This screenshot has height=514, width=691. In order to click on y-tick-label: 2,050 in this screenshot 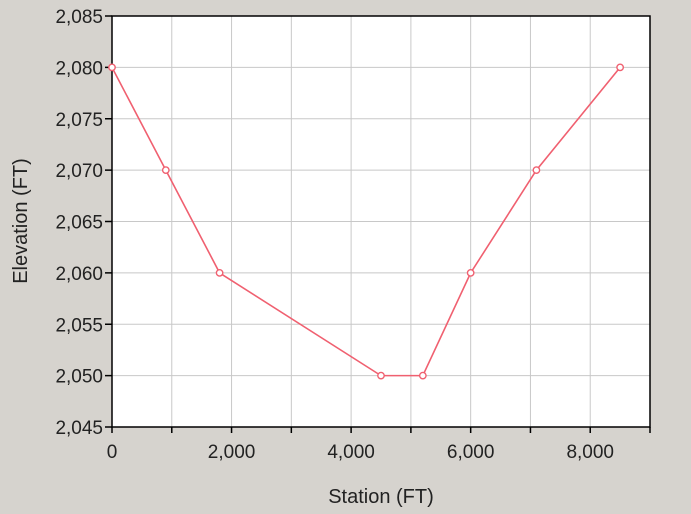, I will do `click(79, 377)`.